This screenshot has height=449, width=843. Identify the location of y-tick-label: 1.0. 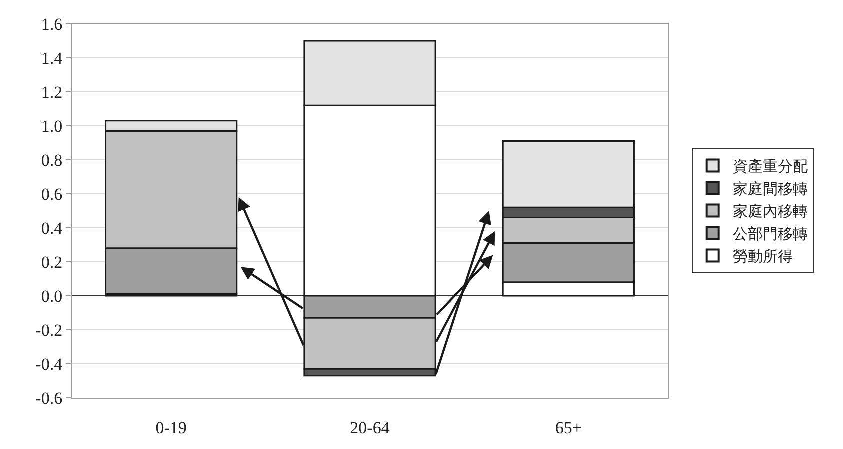
(52, 126).